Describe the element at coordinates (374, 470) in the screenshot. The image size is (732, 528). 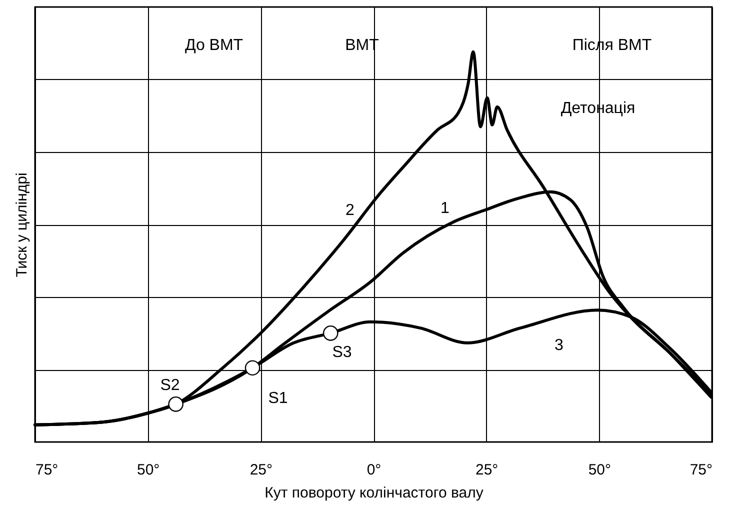
I see `x-tick-label: 0°` at that location.